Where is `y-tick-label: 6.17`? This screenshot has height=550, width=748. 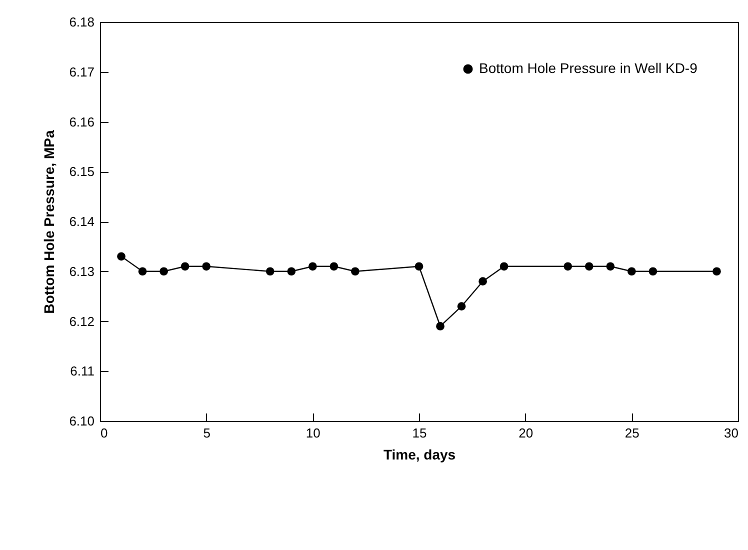 y-tick-label: 6.17 is located at coordinates (81, 72).